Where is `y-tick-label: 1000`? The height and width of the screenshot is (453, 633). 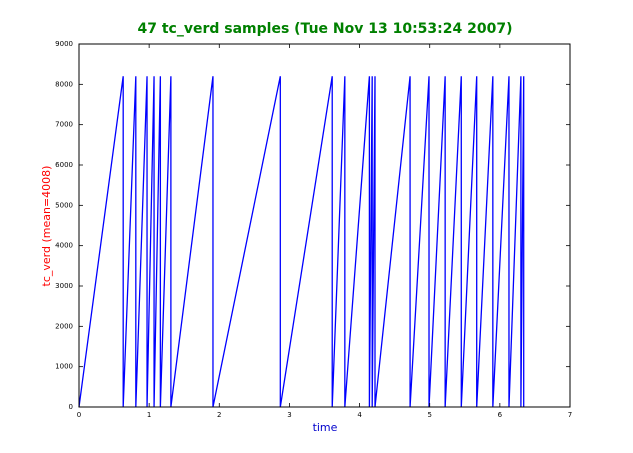 y-tick-label: 1000 is located at coordinates (64, 367).